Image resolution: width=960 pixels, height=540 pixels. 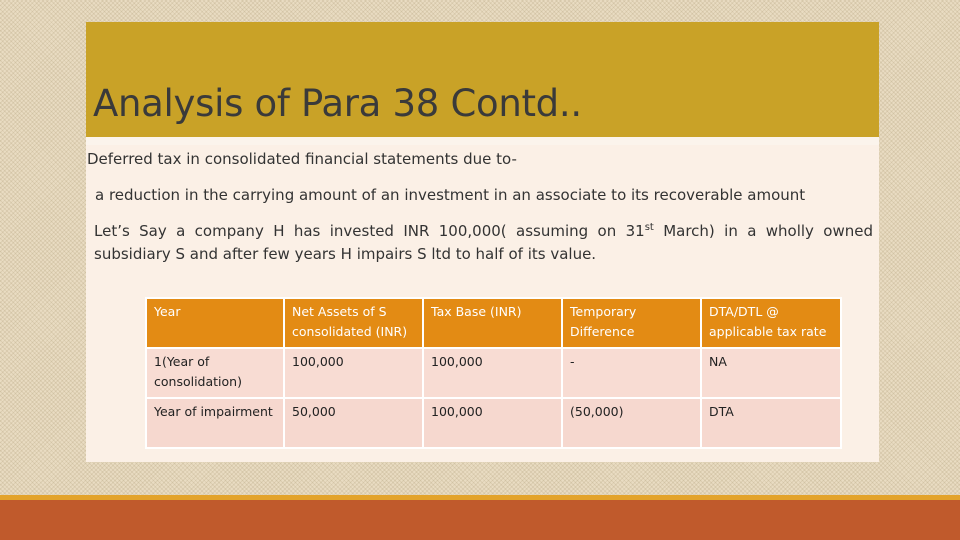 I want to click on bottom-band, so click(x=480, y=520).